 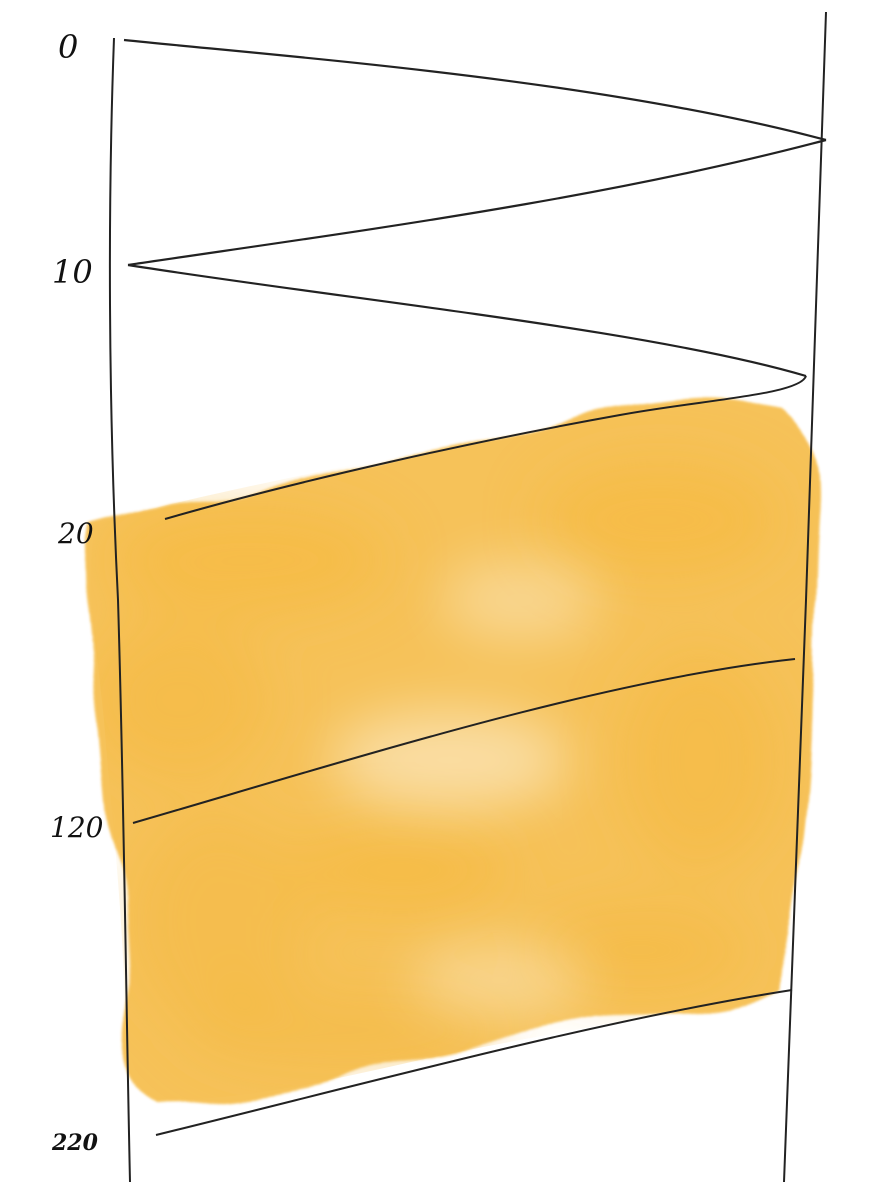 What do you see at coordinates (75, 533) in the screenshot?
I see `row-label-20: 20` at bounding box center [75, 533].